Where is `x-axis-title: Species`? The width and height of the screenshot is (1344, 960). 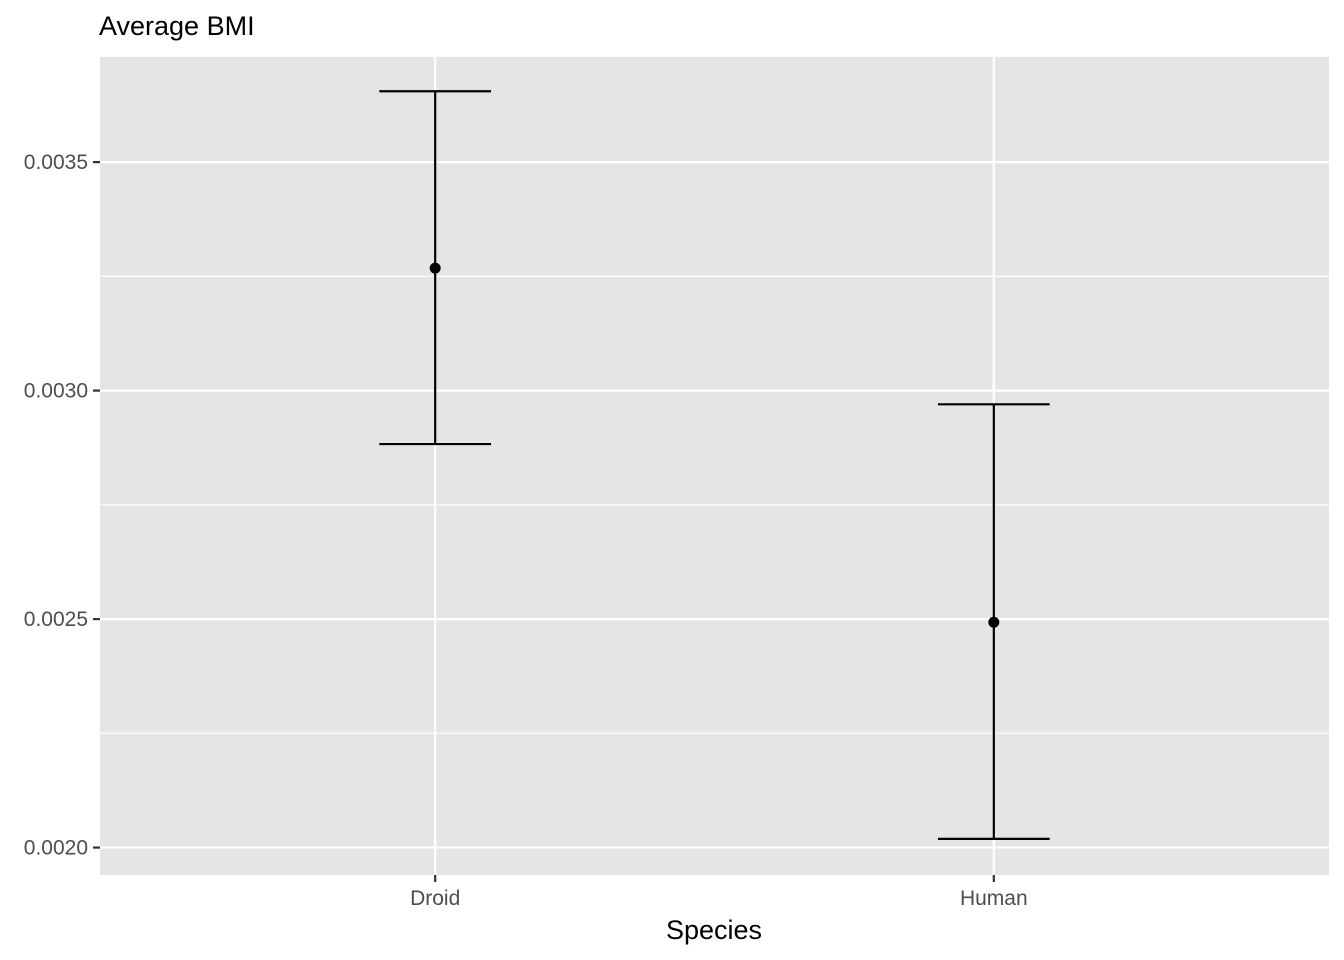 x-axis-title: Species is located at coordinates (714, 930).